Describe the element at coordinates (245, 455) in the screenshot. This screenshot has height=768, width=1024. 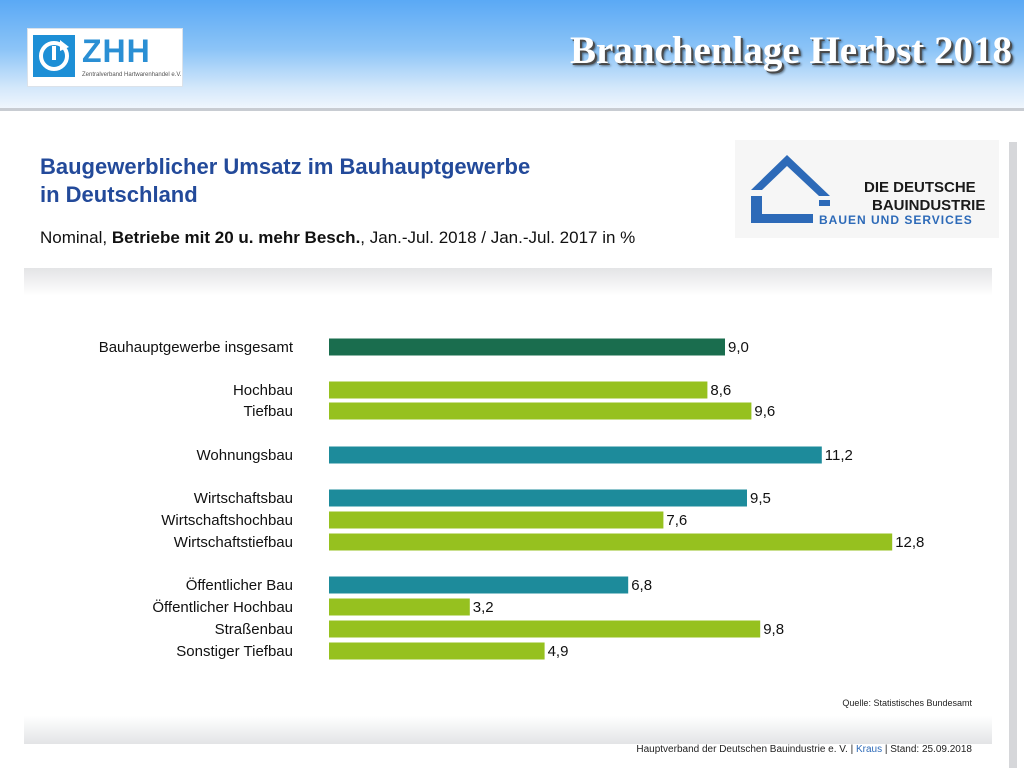
I see `category-label-3: Wohnungsbau` at that location.